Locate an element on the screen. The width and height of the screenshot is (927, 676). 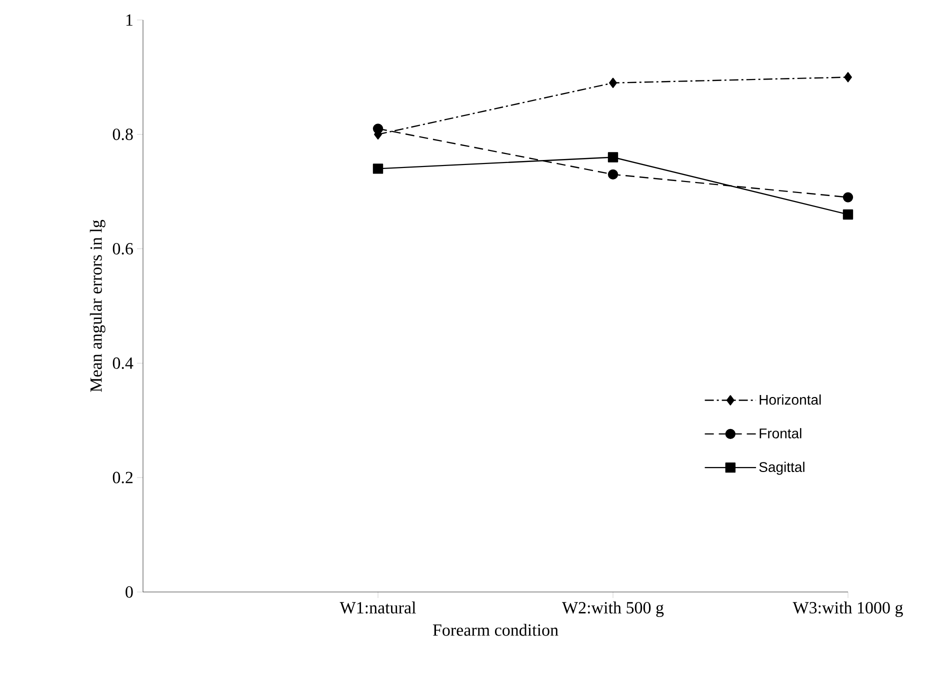
y-tick-label: 0.2 is located at coordinates (122, 478).